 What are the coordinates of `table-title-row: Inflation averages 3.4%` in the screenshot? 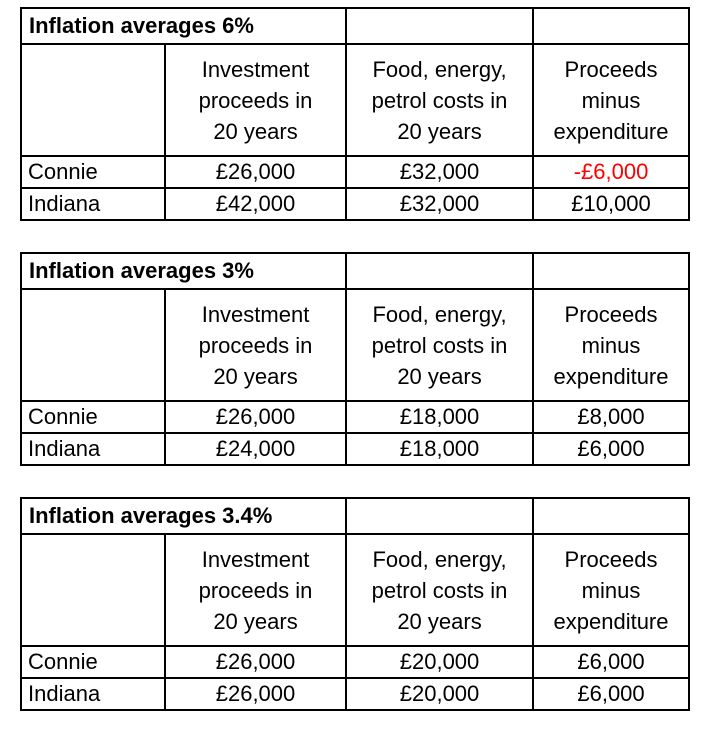 It's located at (355, 516).